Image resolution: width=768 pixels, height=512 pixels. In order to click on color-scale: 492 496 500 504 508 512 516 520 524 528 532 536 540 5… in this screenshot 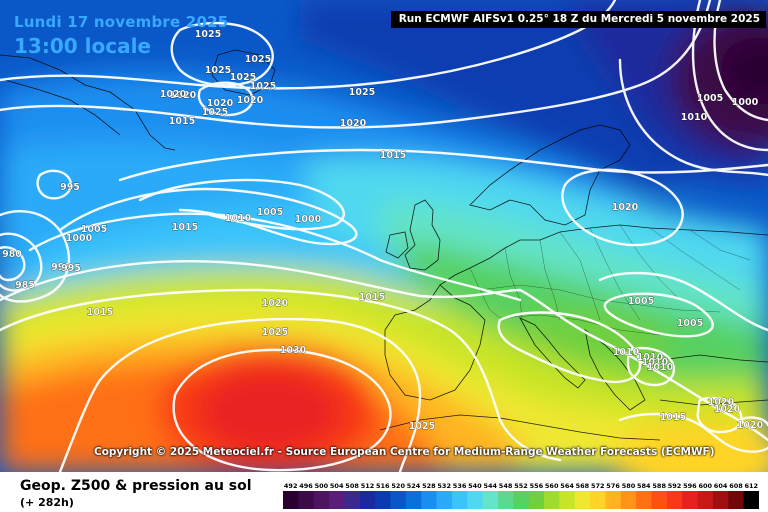, I will do `click(521, 495)`.